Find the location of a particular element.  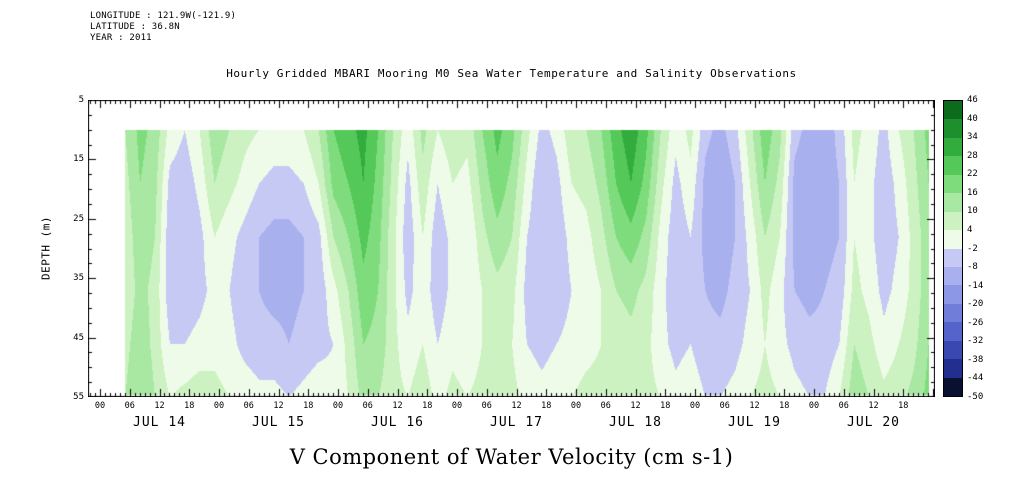

x-day-label: JUL 15 is located at coordinates (278, 422).